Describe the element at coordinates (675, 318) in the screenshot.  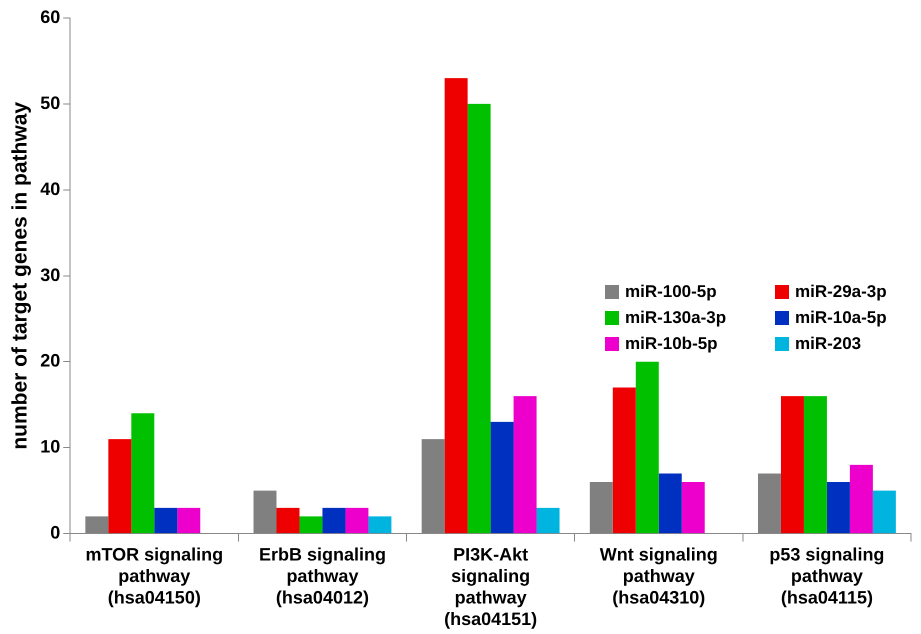
I see `legend-label: miR-130a-3p` at that location.